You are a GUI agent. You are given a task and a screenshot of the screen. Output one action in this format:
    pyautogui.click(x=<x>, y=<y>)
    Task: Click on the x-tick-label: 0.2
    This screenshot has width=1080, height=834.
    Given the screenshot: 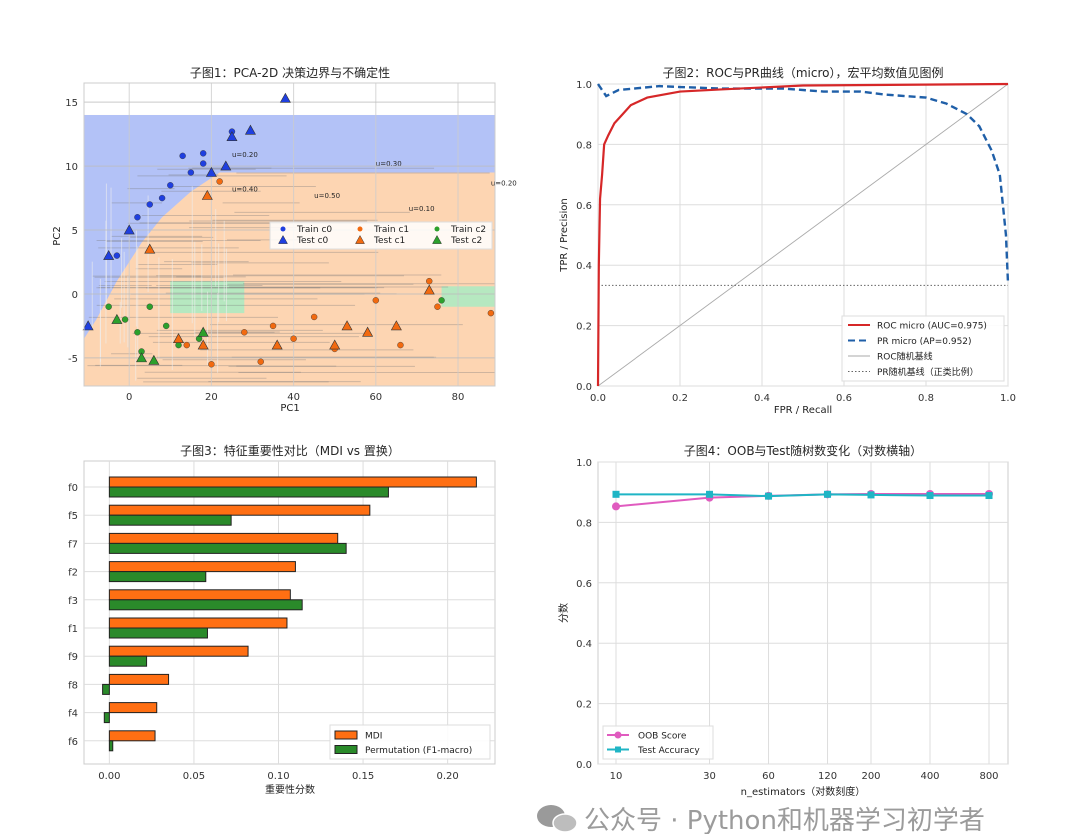 What is the action you would take?
    pyautogui.click(x=680, y=398)
    